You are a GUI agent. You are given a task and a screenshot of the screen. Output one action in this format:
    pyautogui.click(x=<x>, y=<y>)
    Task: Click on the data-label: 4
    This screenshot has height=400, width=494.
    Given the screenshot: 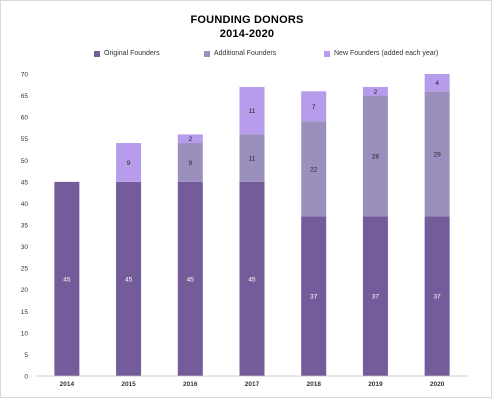 What is the action you would take?
    pyautogui.click(x=437, y=83)
    